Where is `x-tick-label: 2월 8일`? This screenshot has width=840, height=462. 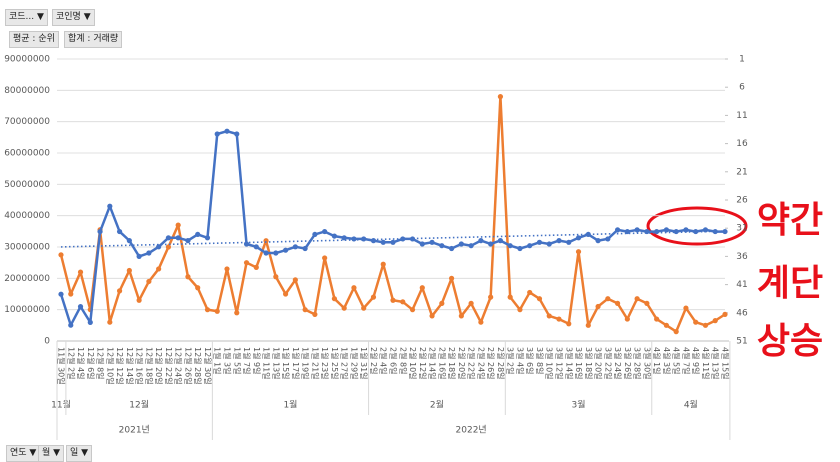
x-tick-label: 2월 8일 is located at coordinates (403, 360).